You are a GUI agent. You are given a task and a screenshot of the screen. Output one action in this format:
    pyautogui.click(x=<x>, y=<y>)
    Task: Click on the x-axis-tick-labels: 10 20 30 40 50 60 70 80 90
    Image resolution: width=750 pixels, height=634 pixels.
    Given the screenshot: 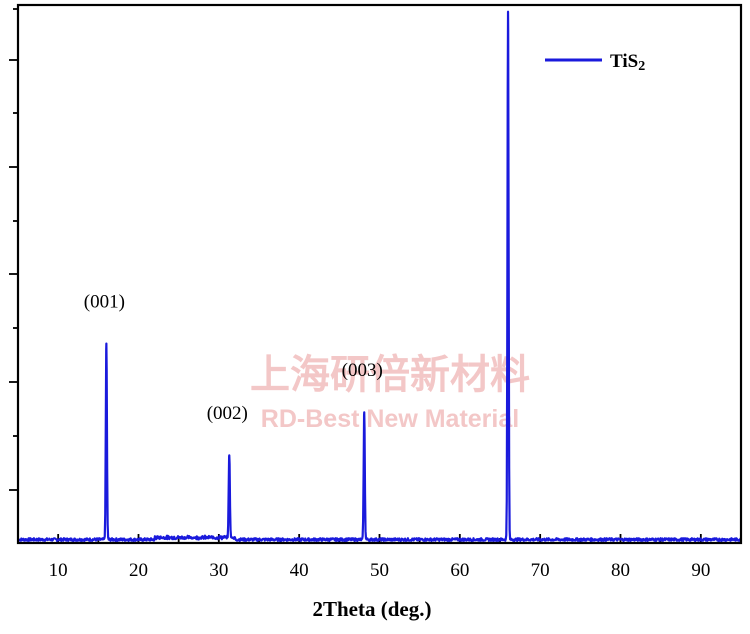 What is the action you would take?
    pyautogui.click(x=380, y=570)
    